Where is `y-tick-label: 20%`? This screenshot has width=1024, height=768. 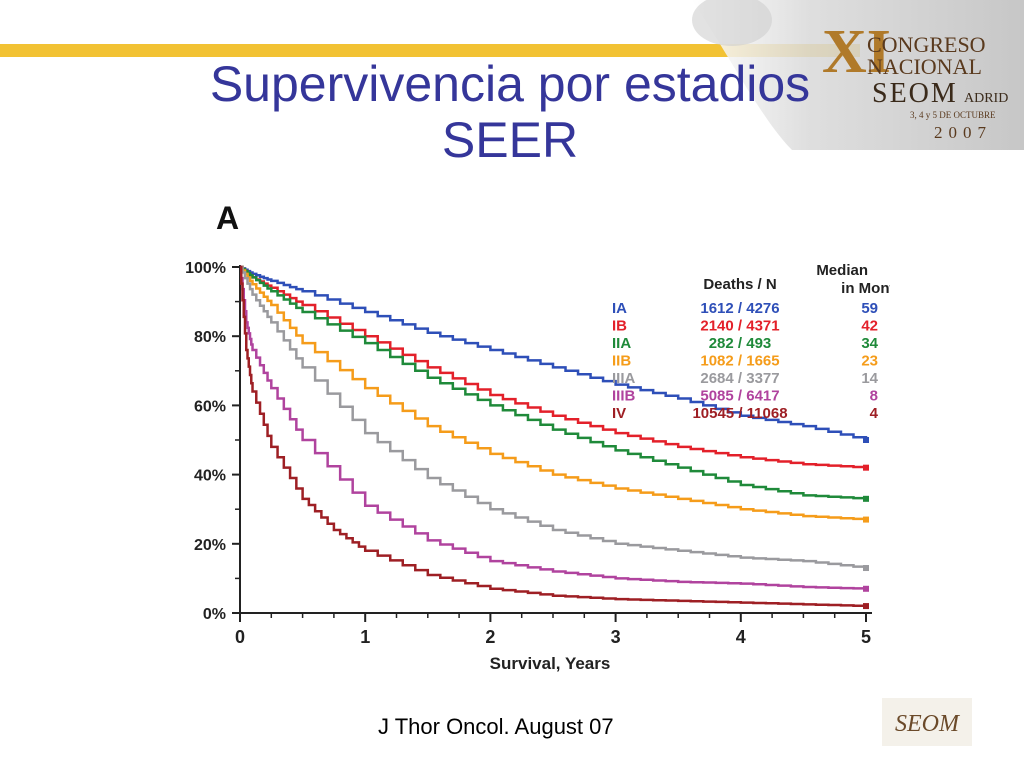
y-tick-label: 20% is located at coordinates (210, 545).